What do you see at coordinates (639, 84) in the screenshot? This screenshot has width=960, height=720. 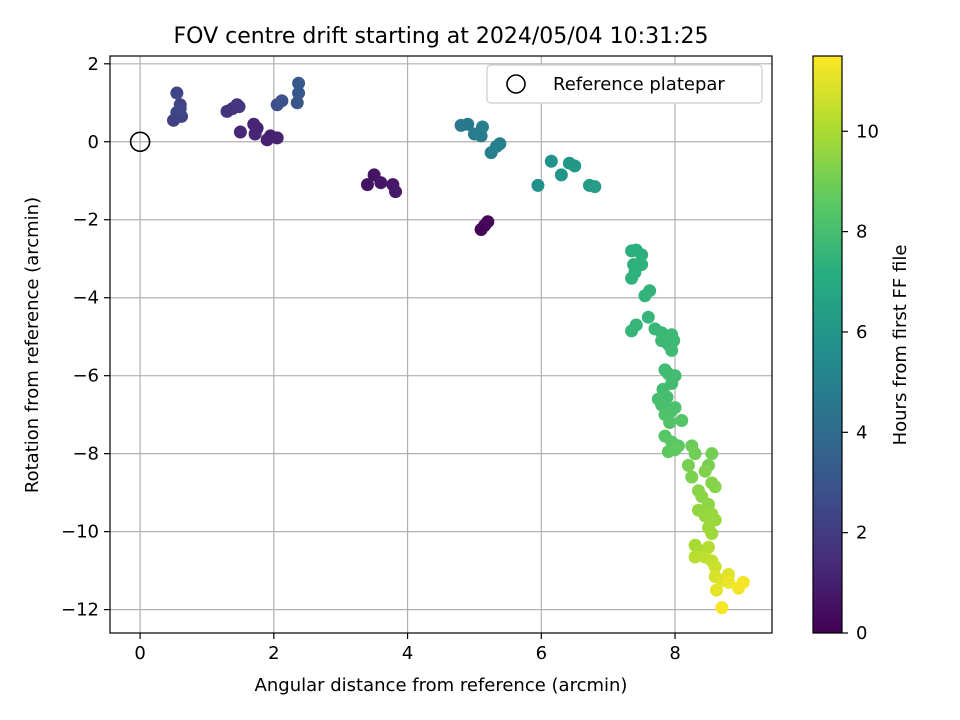 I see `legend-entry-reference: Reference platepar` at bounding box center [639, 84].